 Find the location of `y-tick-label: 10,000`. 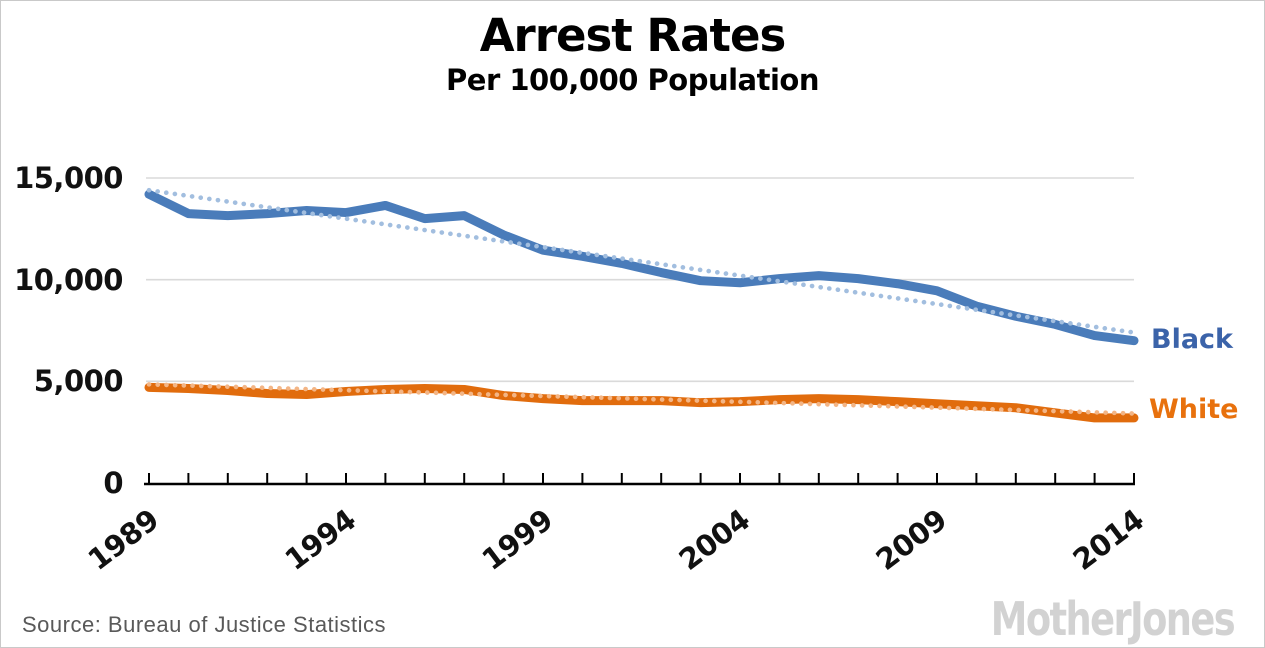

y-tick-label: 10,000 is located at coordinates (68, 279).